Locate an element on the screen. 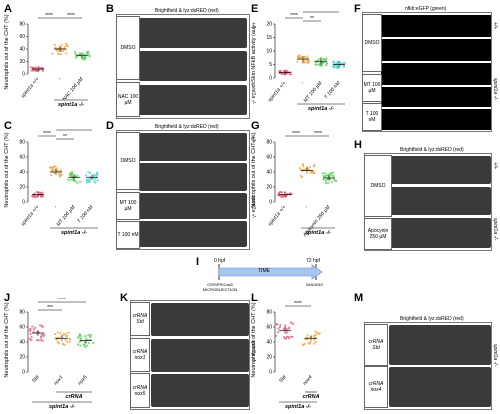  y-tick-label: 15 is located at coordinates (269, 38).